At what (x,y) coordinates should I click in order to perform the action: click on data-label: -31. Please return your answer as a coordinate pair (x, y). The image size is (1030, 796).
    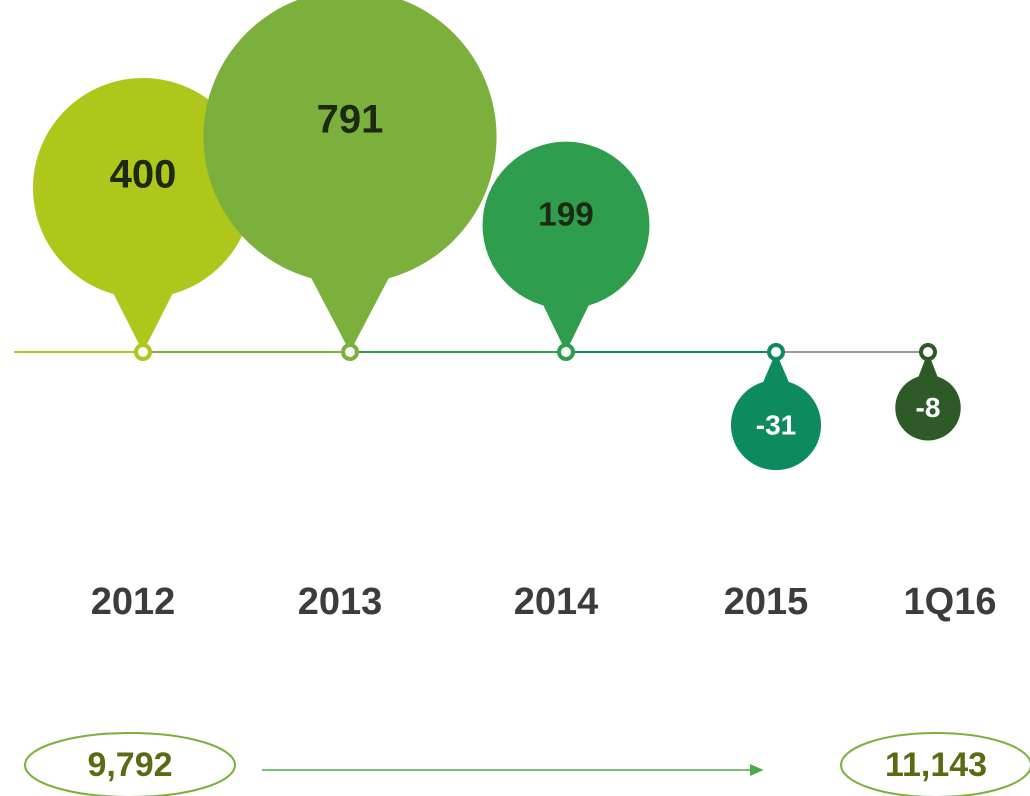
    Looking at the image, I should click on (776, 424).